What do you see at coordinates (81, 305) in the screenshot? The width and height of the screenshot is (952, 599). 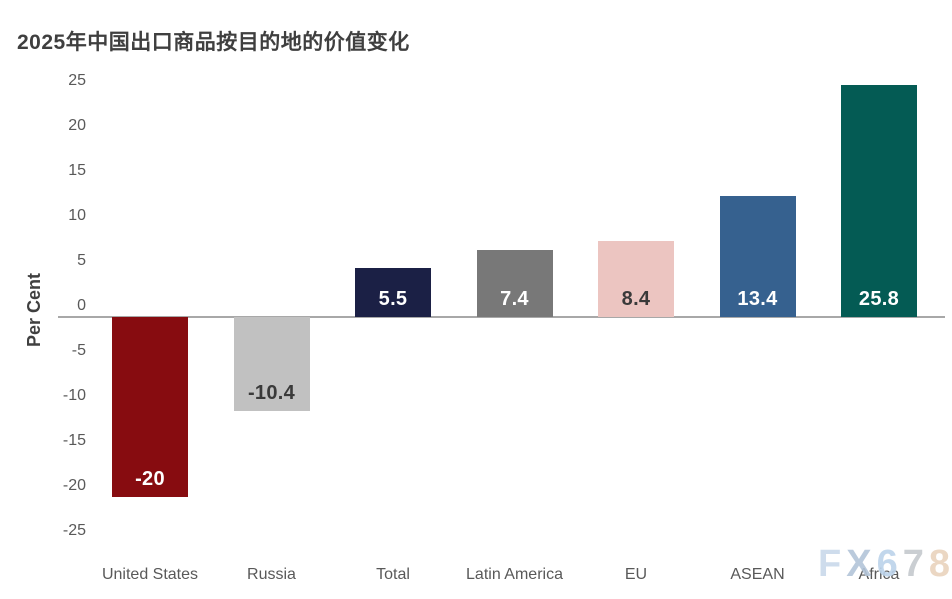 I see `y-tick-label: 0` at bounding box center [81, 305].